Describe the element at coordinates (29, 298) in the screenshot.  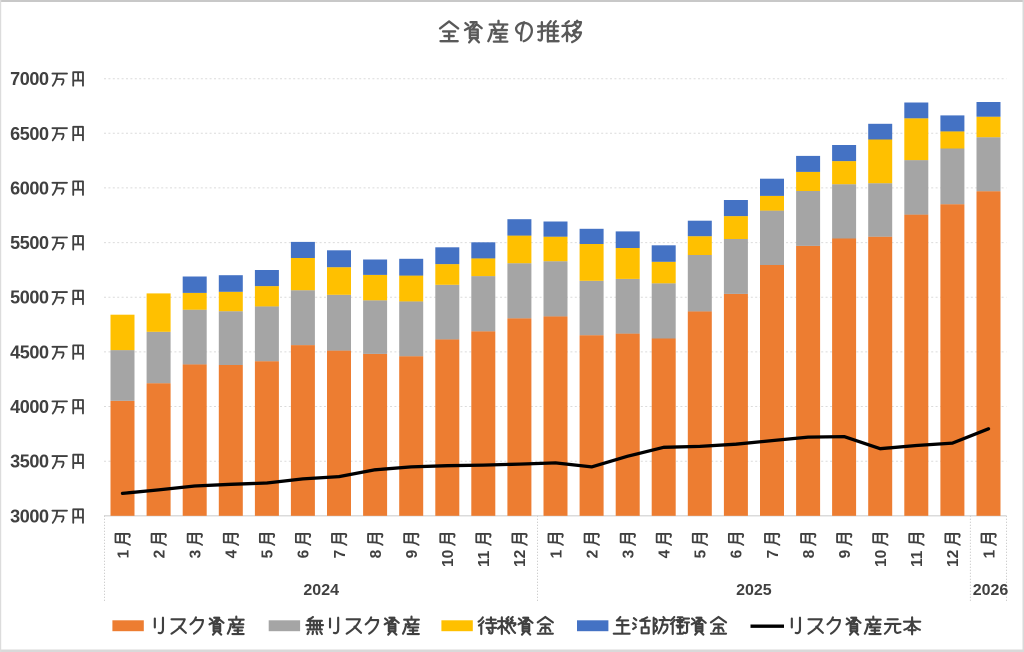
I see `svg-text: 5000` at that location.